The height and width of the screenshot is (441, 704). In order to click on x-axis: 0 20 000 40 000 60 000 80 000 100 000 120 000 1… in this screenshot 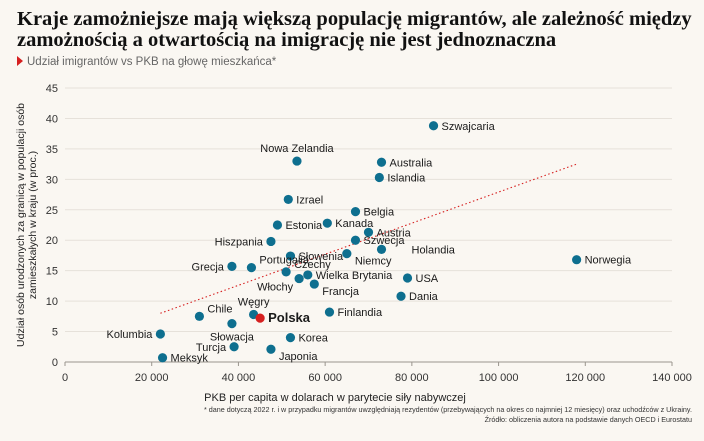, I will do `click(377, 373)`.